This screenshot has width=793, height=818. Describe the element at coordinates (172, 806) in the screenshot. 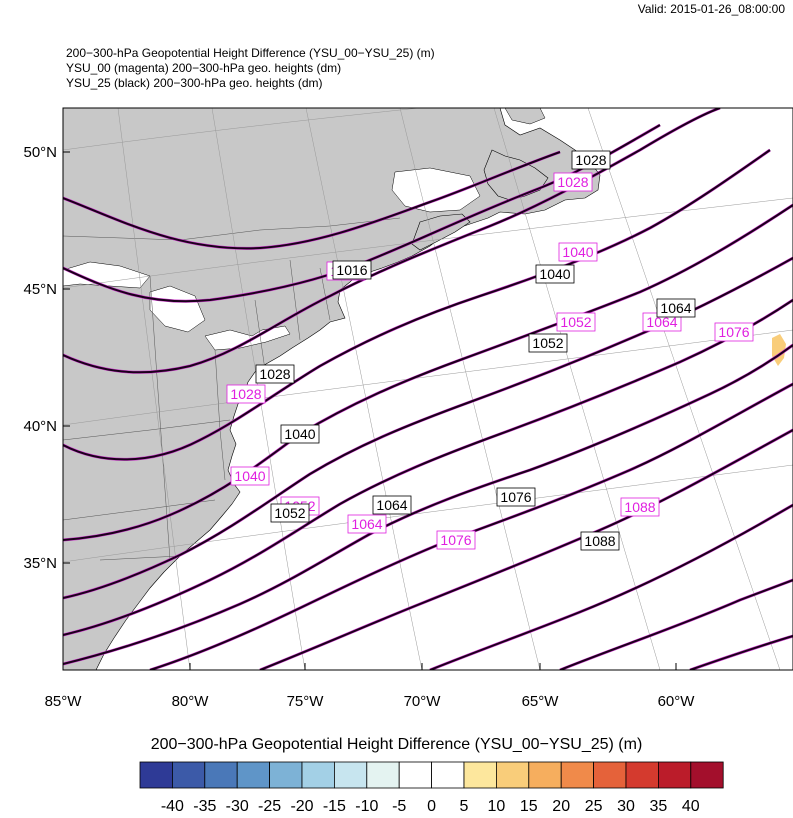

I see `colorbar-tick-label: -40` at that location.